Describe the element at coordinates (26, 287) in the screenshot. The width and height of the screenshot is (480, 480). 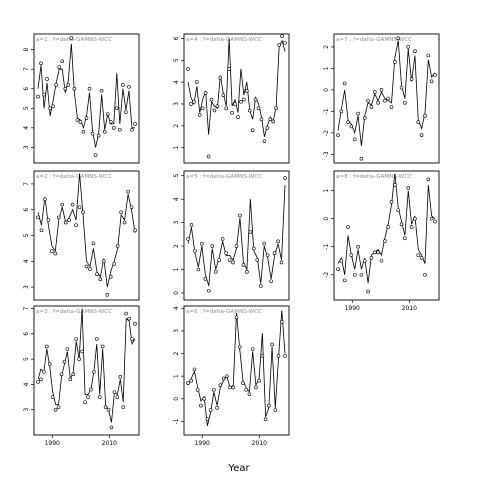
I see `y-tick-label: 3` at that location.